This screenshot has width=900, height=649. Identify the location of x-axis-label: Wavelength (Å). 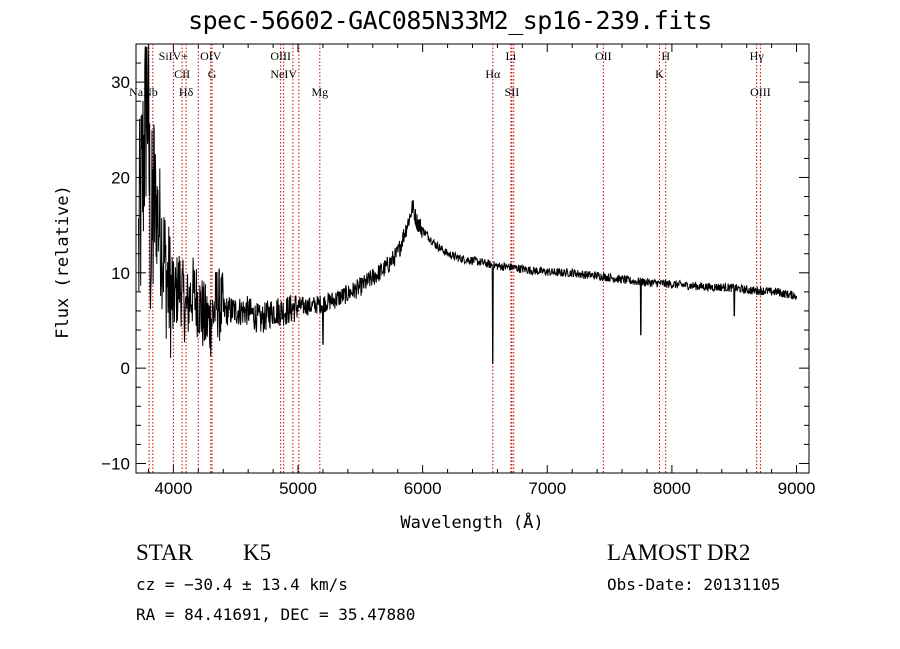
(471, 522).